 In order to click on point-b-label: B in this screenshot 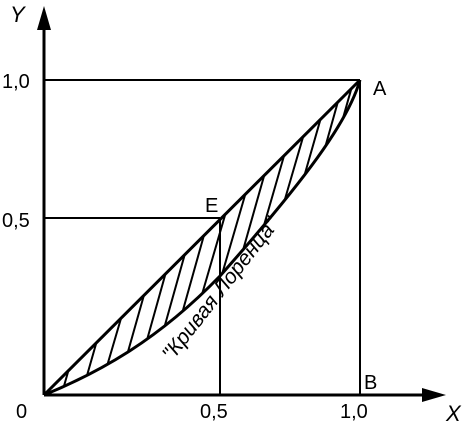, I will do `click(370, 383)`.